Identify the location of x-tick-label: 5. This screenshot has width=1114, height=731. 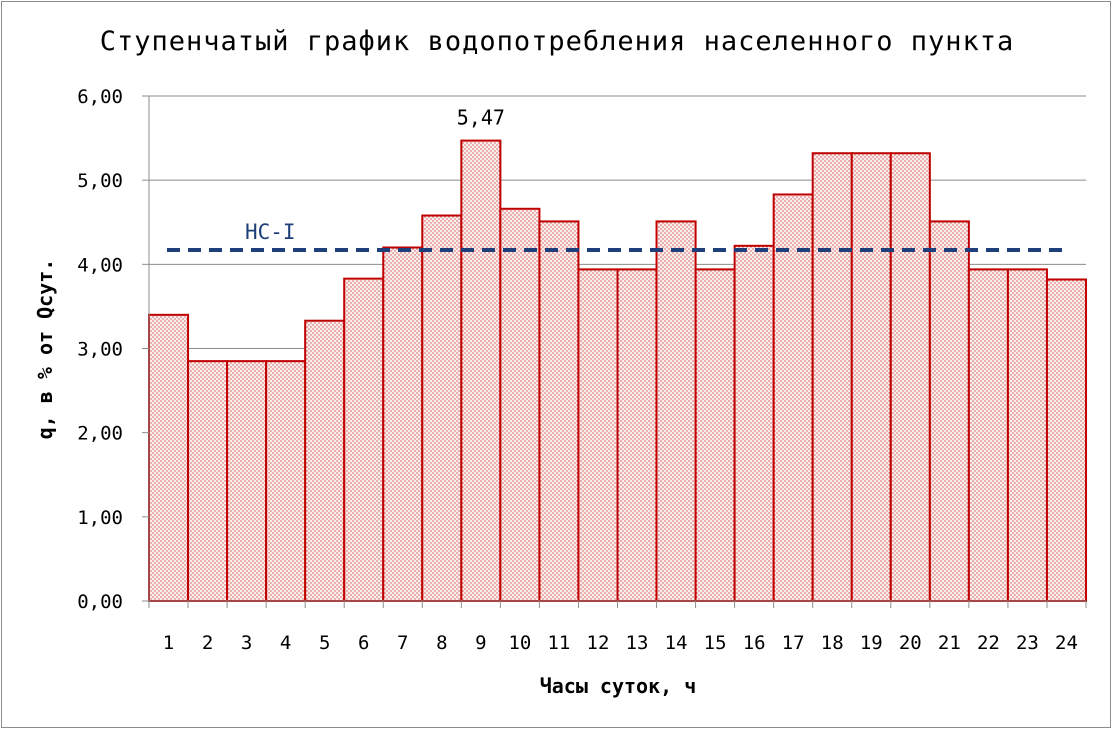
(324, 643).